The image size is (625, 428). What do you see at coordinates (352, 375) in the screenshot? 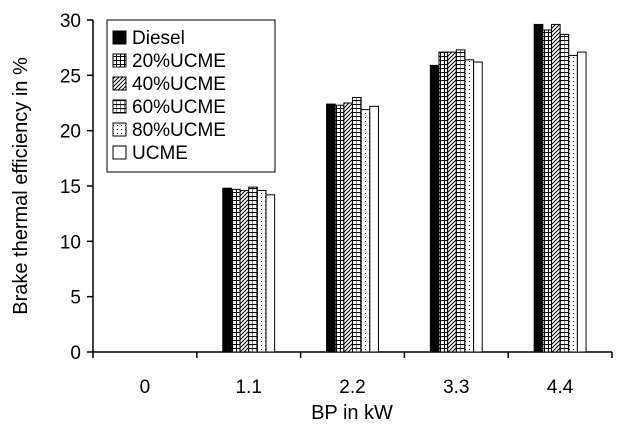
I see `x-ticks: 0 1.1 2.2 3.3 4.4` at bounding box center [352, 375].